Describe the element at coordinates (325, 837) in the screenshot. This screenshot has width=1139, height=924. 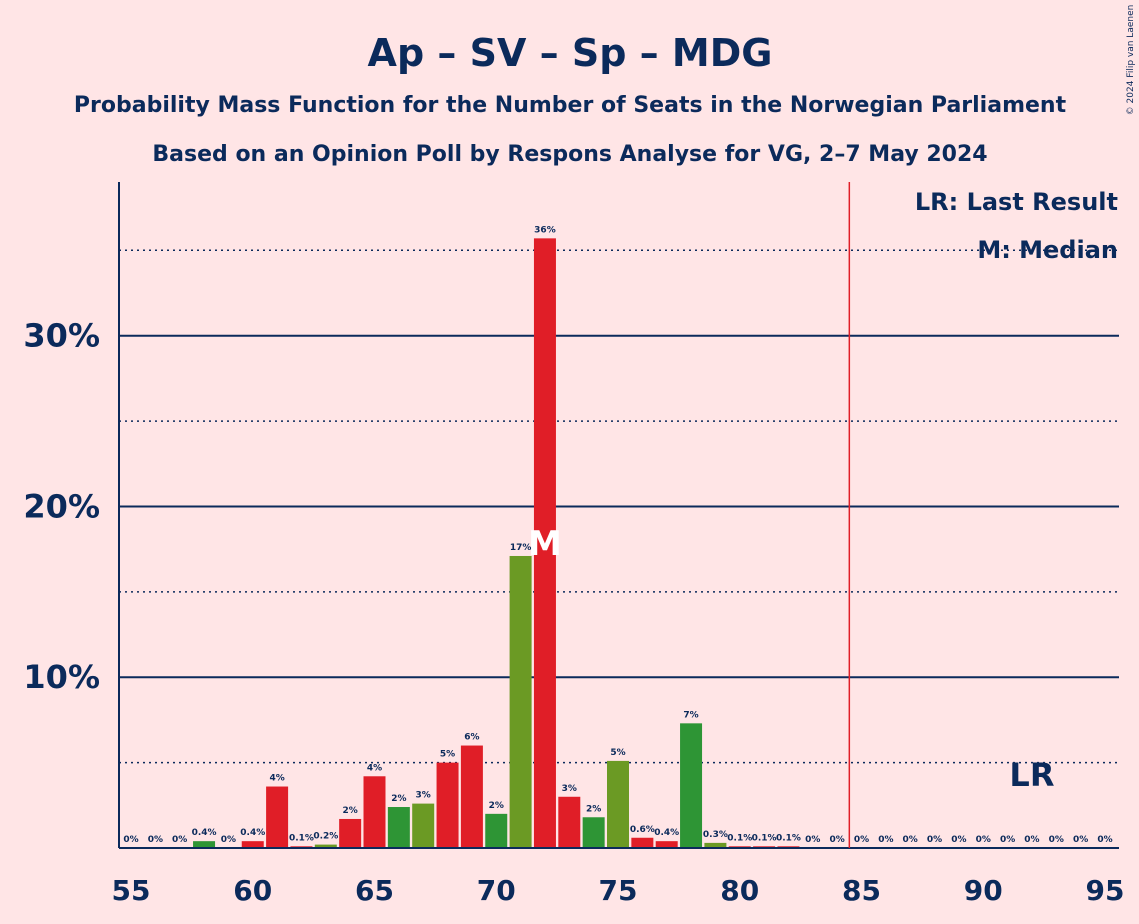
I see `bar-value-label: 0.2%` at that location.